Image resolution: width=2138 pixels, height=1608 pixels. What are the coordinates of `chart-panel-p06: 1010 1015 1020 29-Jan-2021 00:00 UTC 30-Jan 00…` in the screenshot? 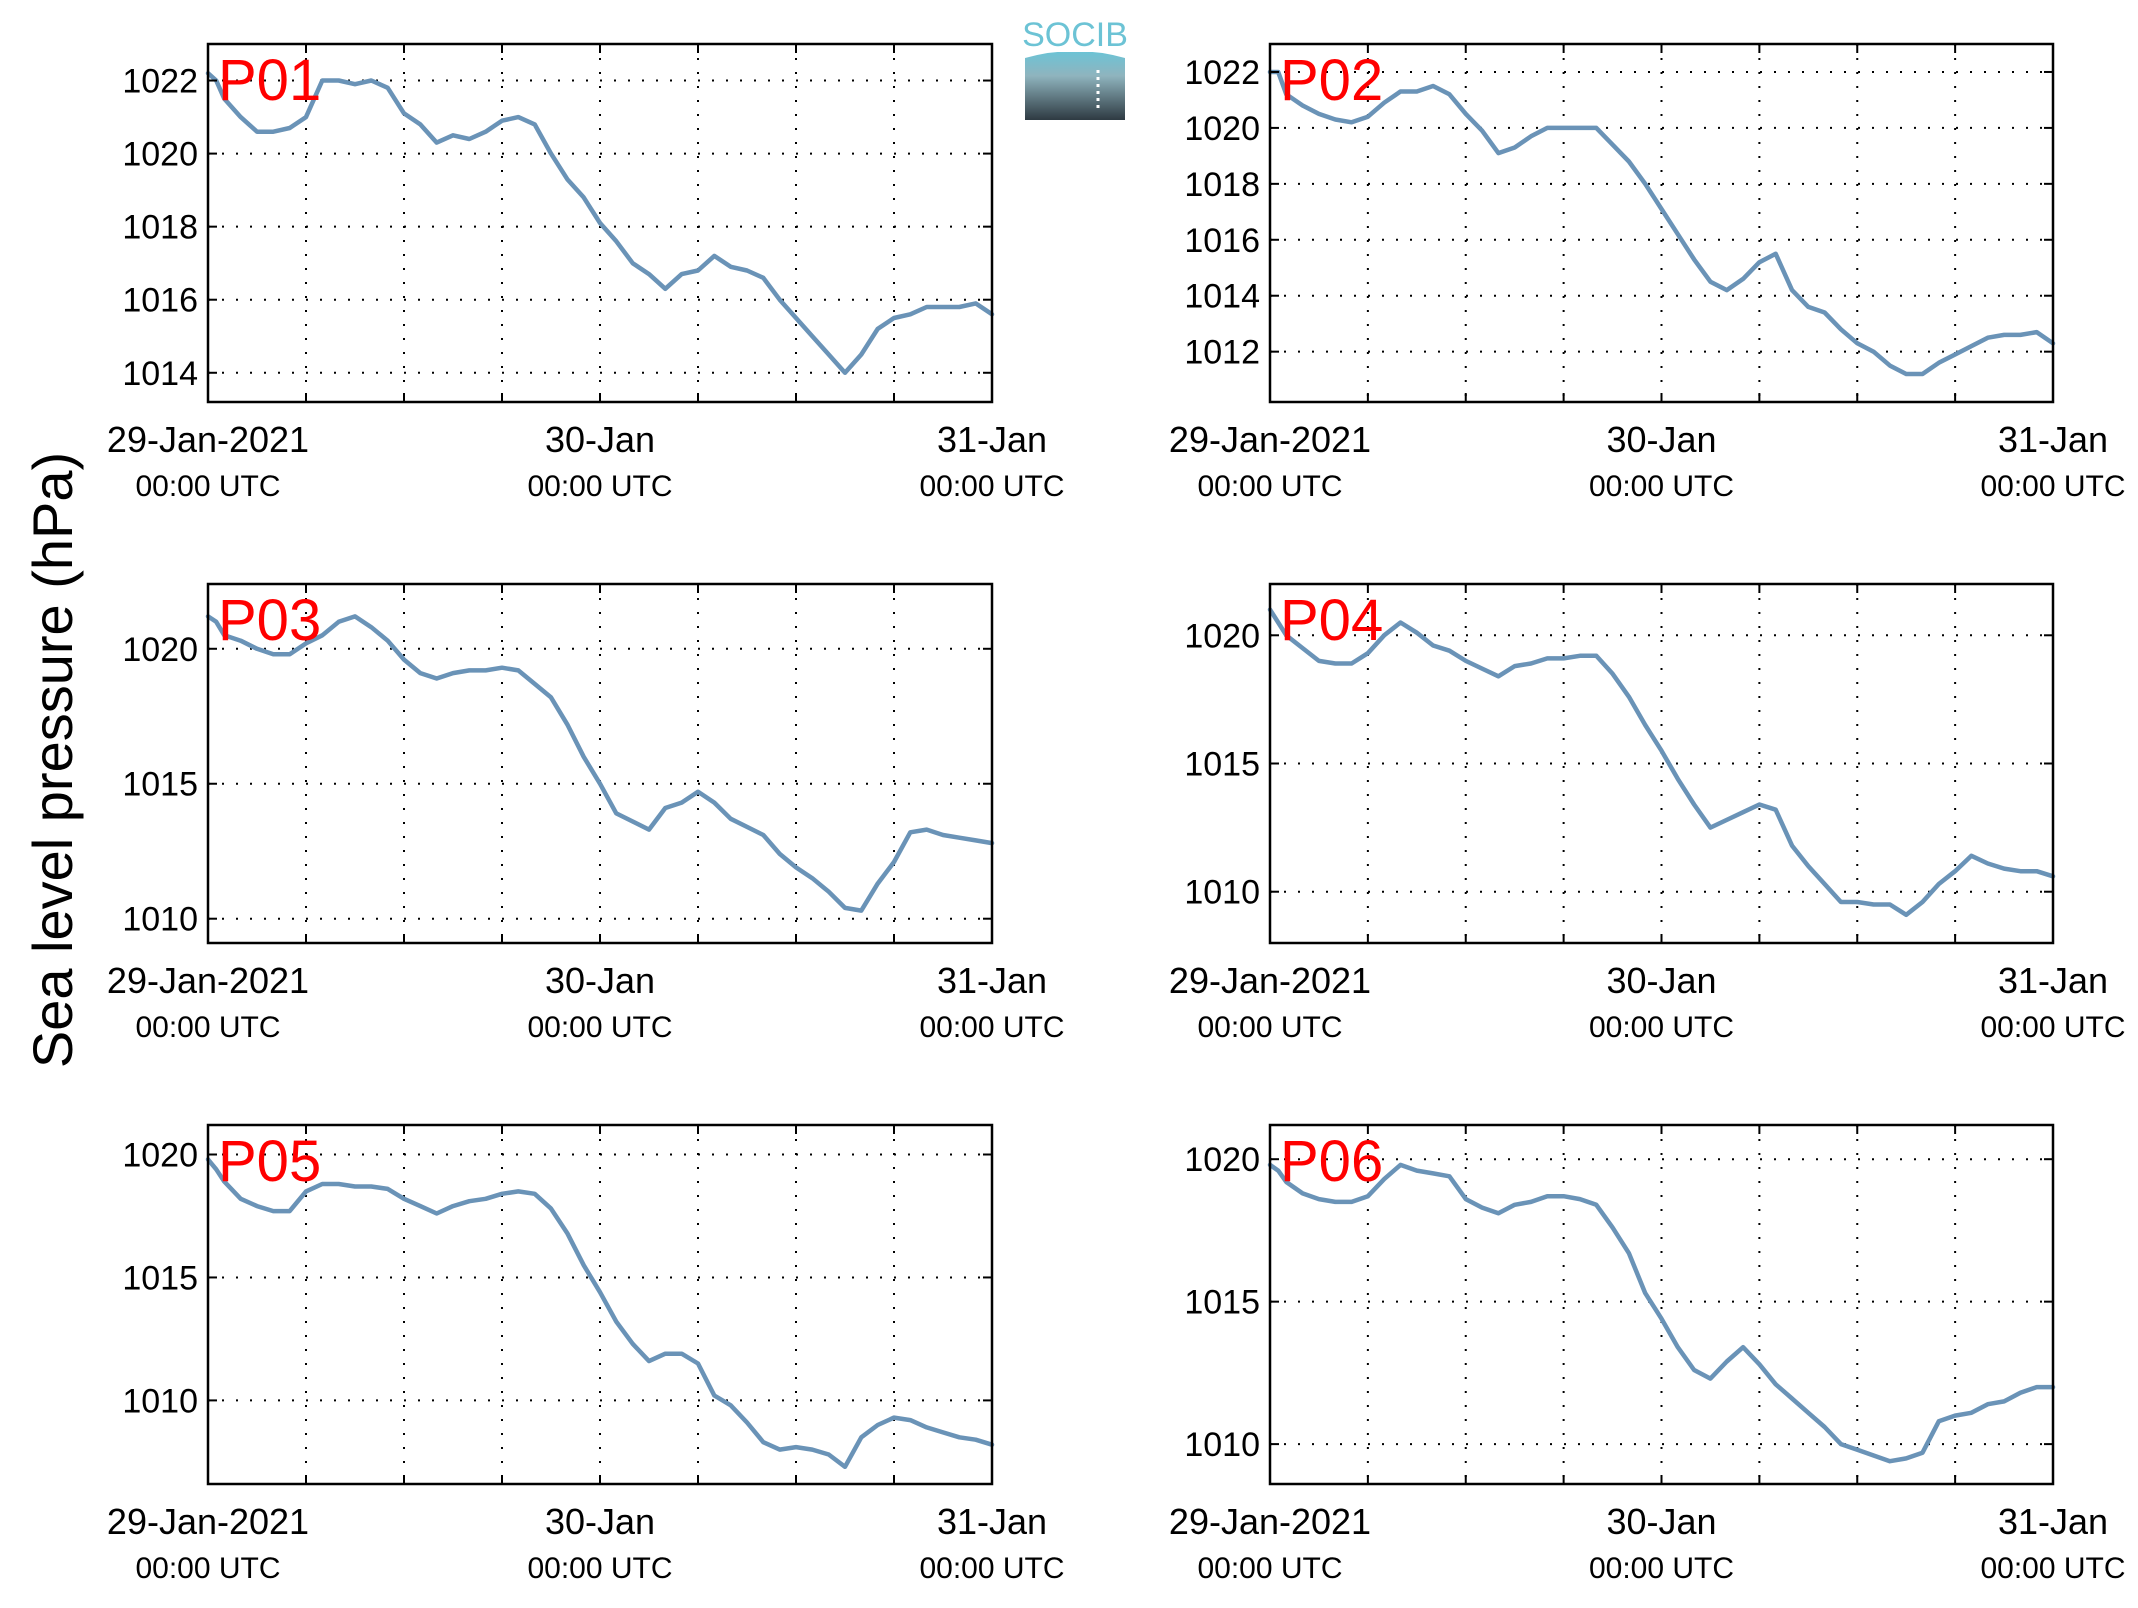 It's located at (1647, 1354).